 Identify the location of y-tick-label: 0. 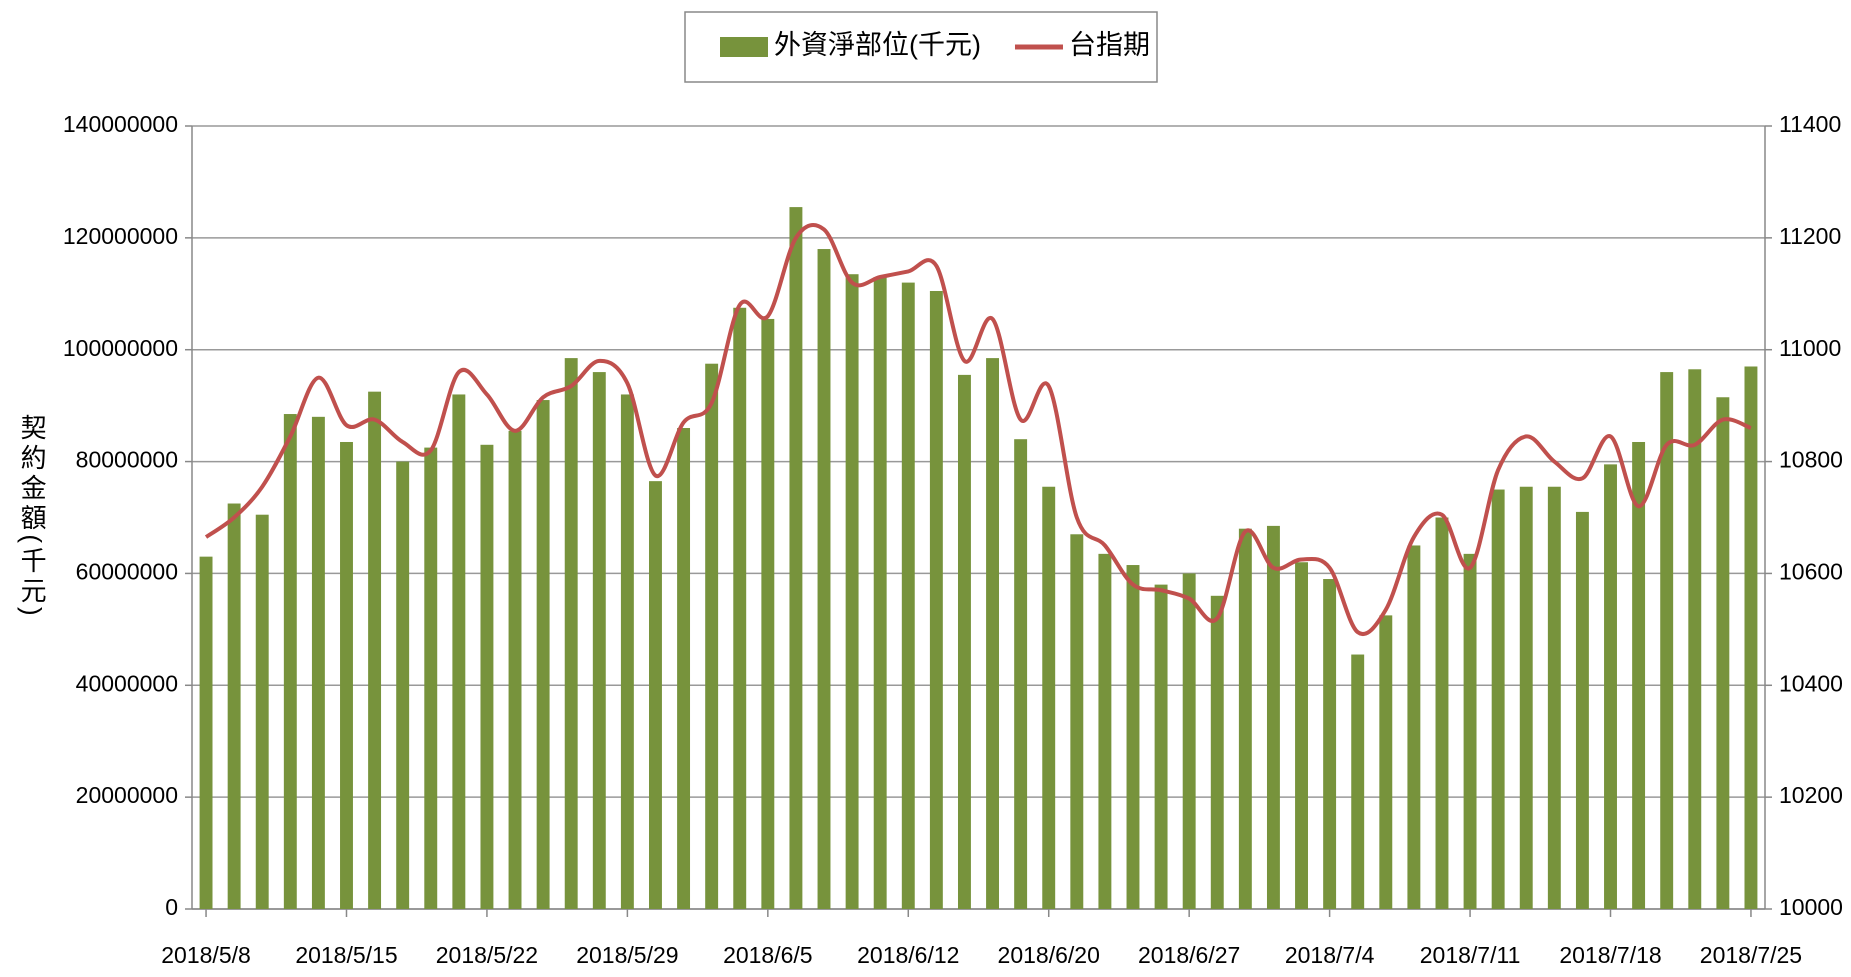
(171, 907).